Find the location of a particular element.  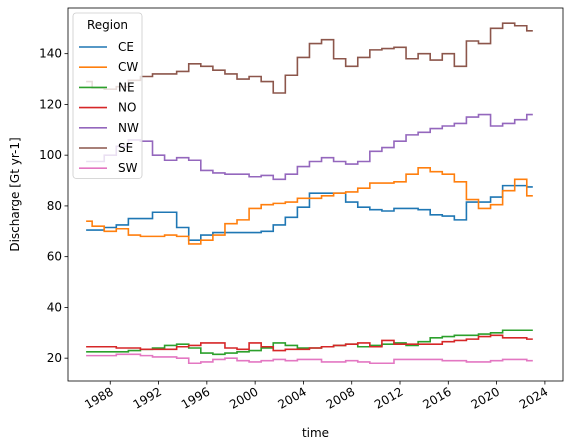

y-tick-label: 140 is located at coordinates (50, 54).